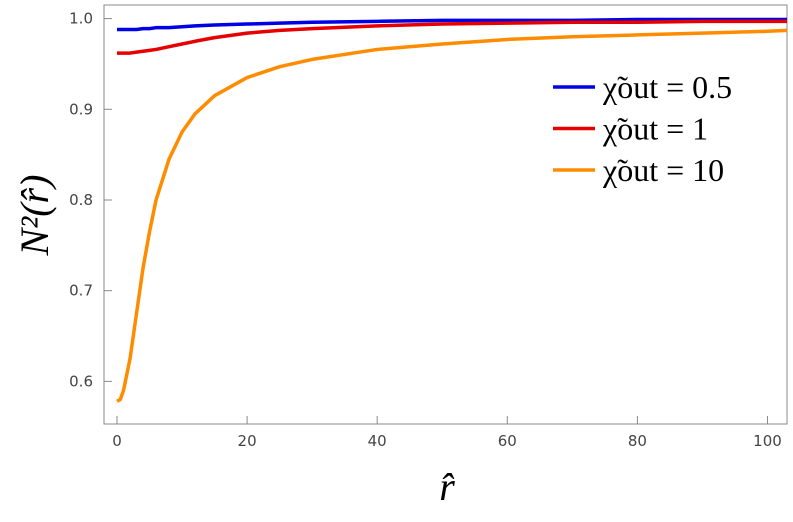 The image size is (793, 522). What do you see at coordinates (81, 291) in the screenshot?
I see `y-tick-label: 0.7` at bounding box center [81, 291].